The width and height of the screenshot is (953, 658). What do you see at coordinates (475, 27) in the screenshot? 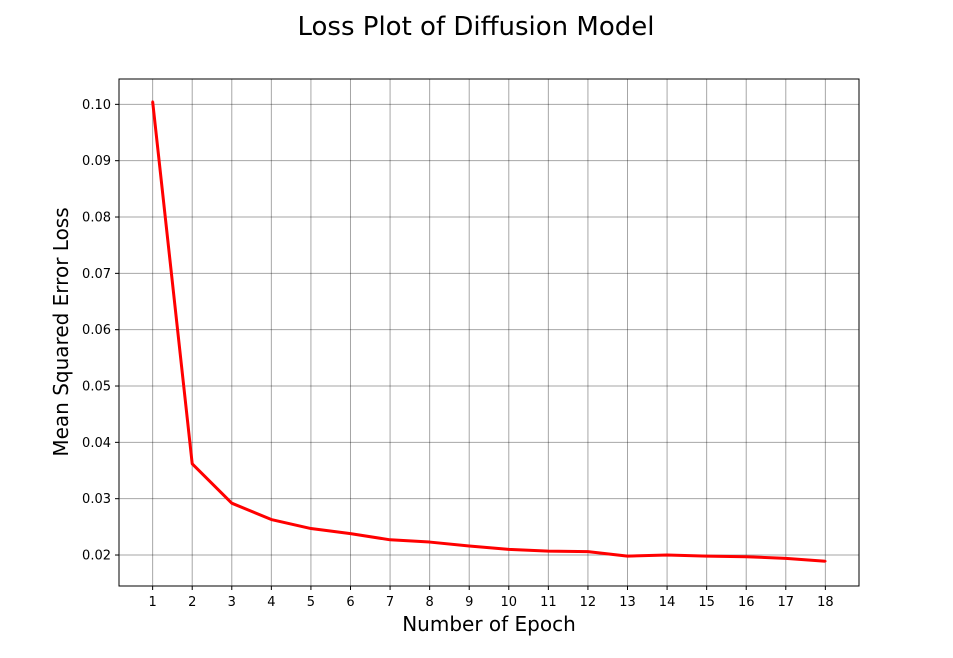
I see `chart-title: Loss Plot of Diffusion Model` at bounding box center [475, 27].